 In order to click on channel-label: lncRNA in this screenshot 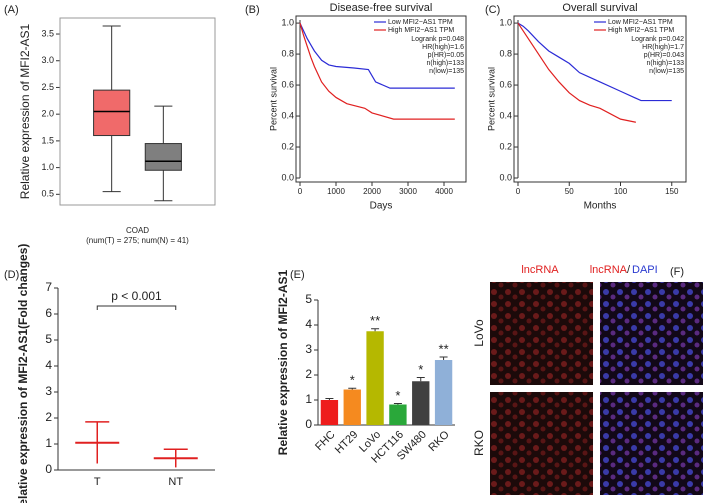, I will do `click(540, 270)`.